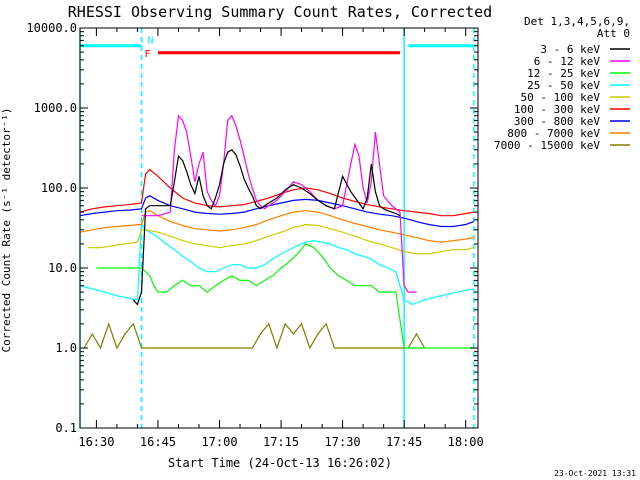 This screenshot has width=640, height=480. What do you see at coordinates (148, 54) in the screenshot?
I see `flag-label-F: F` at bounding box center [148, 54].